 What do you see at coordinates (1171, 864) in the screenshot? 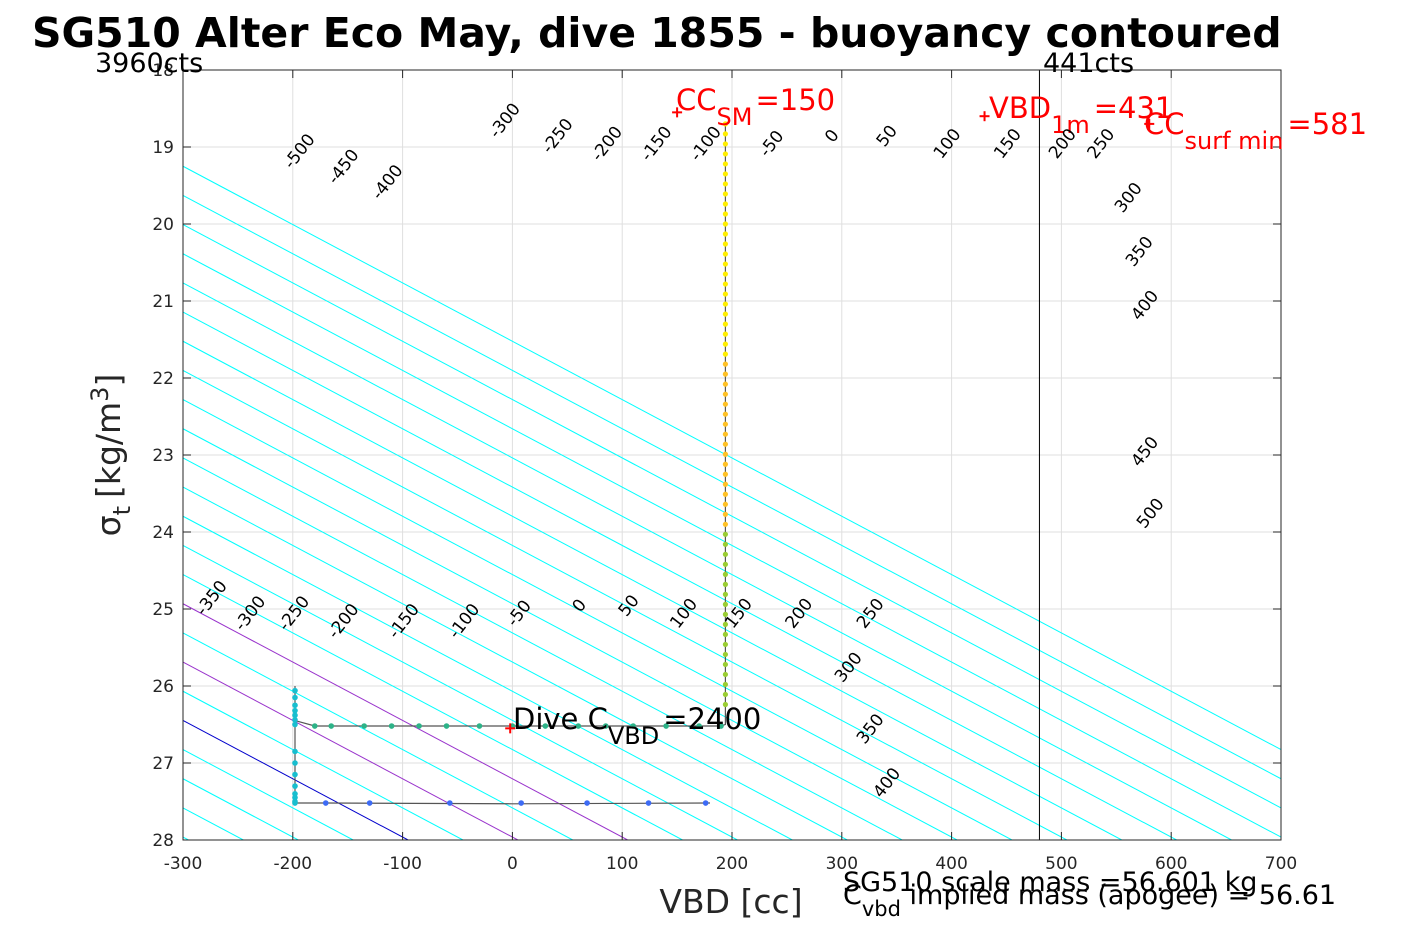
I see `x-tick-label: 600` at bounding box center [1171, 864].